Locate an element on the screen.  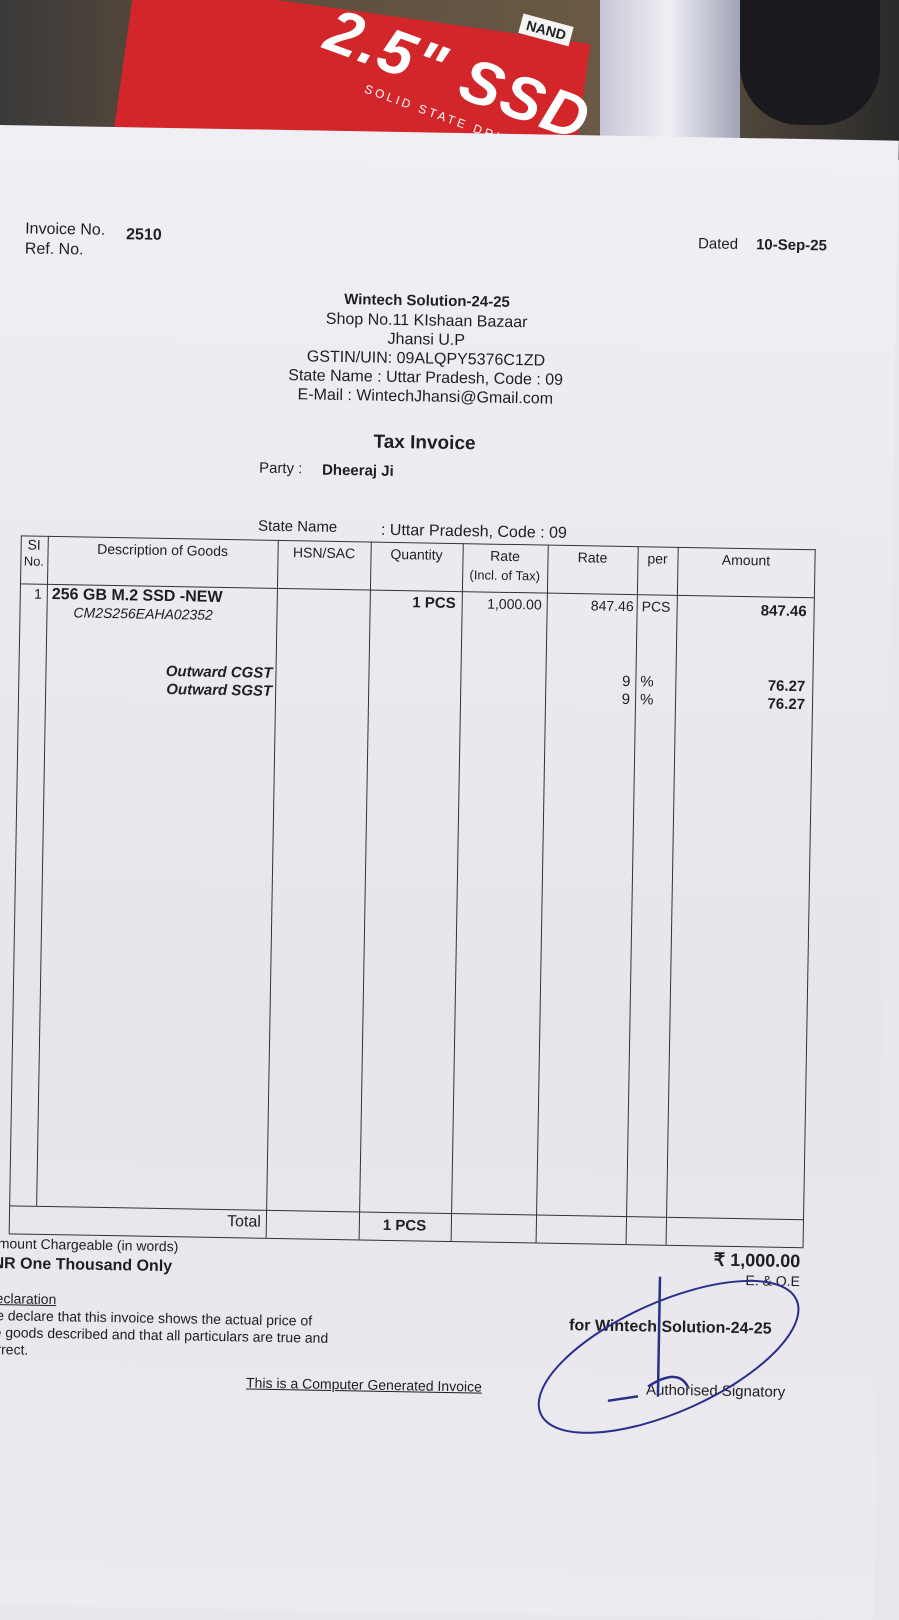
amount-in-words: INR One Thousand Only is located at coordinates (86, 1265).